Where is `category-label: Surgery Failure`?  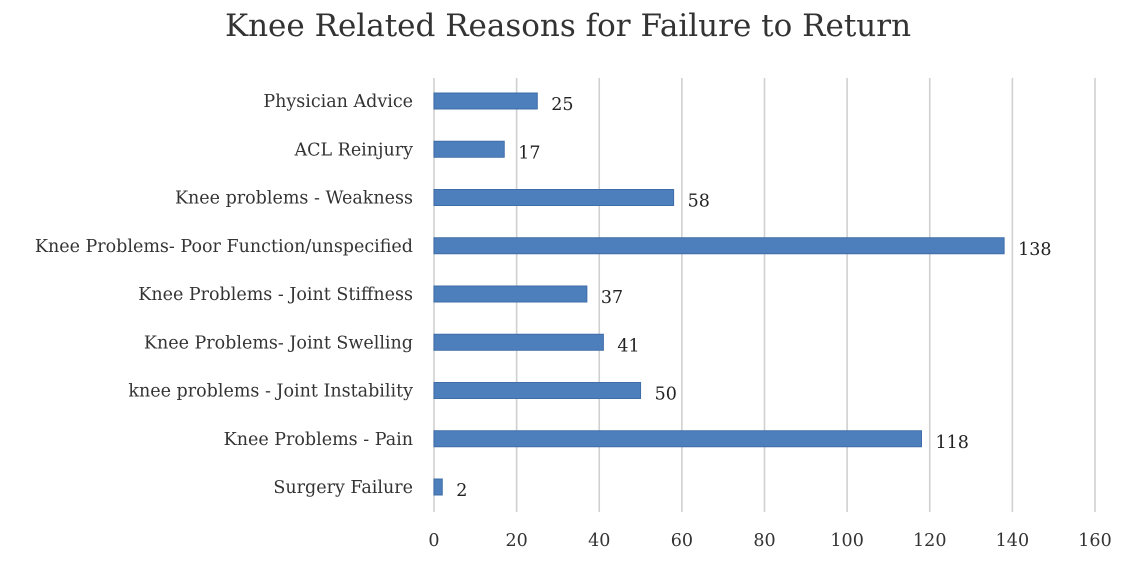
category-label: Surgery Failure is located at coordinates (343, 488).